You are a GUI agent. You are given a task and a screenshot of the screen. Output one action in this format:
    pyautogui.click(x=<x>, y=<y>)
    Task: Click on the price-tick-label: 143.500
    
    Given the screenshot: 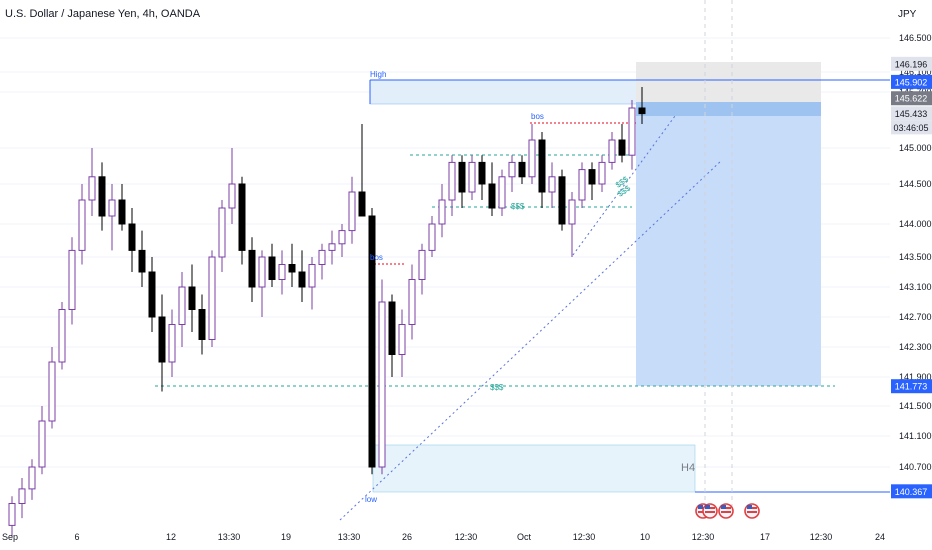 What is the action you would take?
    pyautogui.click(x=915, y=257)
    